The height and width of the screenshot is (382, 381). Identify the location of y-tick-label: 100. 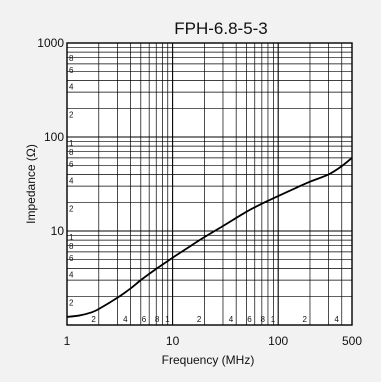
(54, 137).